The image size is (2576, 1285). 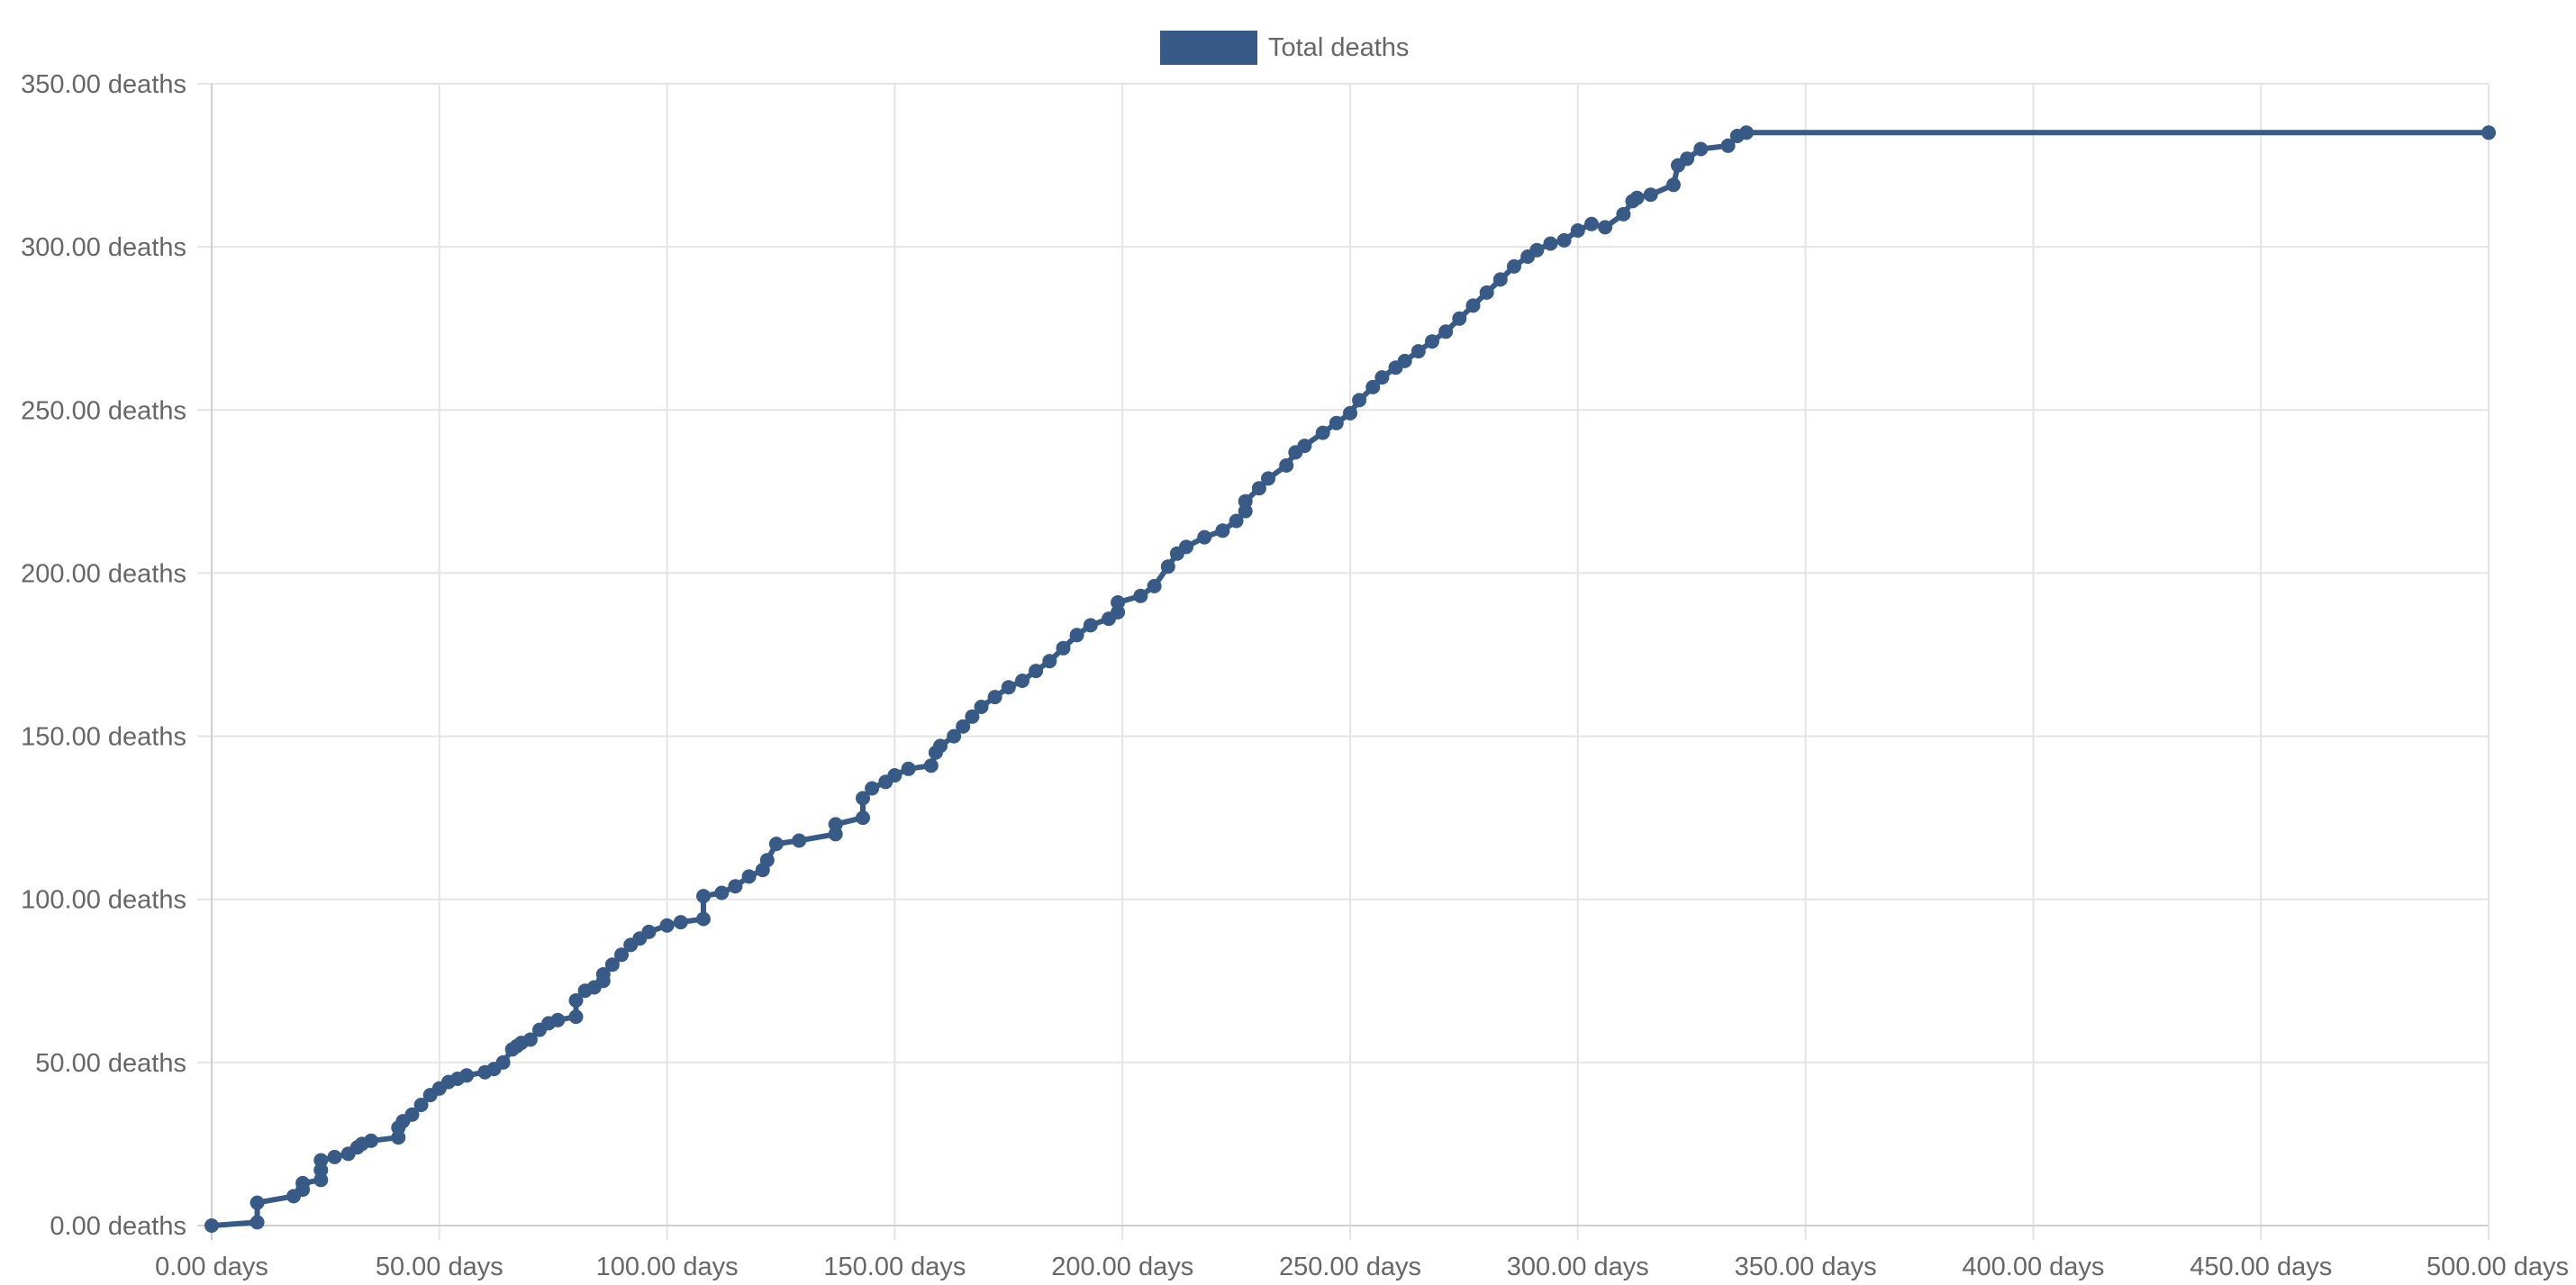 What do you see at coordinates (2261, 1267) in the screenshot?
I see `x-tick-label: 450.00 days` at bounding box center [2261, 1267].